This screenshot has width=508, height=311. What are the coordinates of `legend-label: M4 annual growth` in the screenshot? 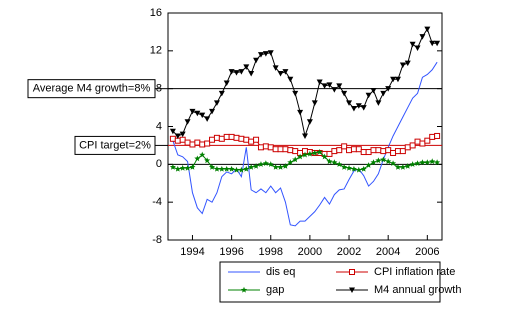 It's located at (417, 290).